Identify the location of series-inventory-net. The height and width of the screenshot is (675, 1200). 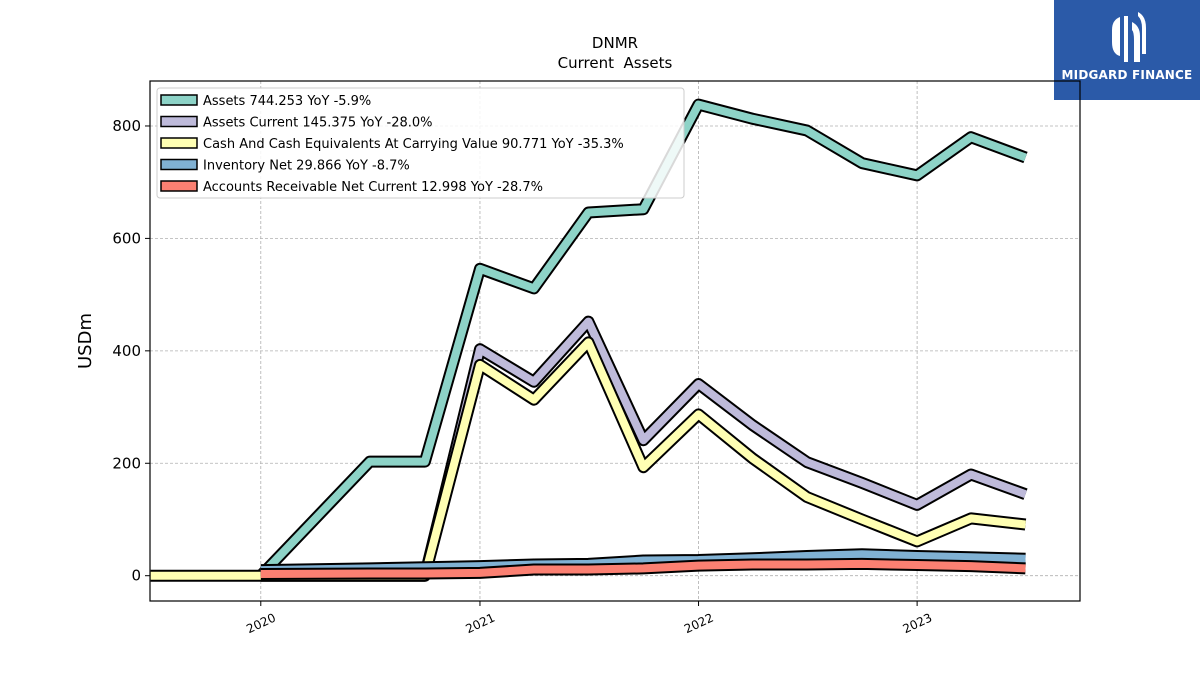
(643, 562).